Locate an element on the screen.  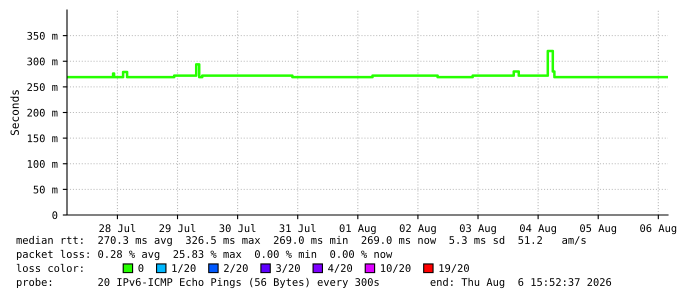
text: packet loss: 0.28 % avg 25.83 % max 0.00 % min 0.00 % now is located at coordinates (204, 255).